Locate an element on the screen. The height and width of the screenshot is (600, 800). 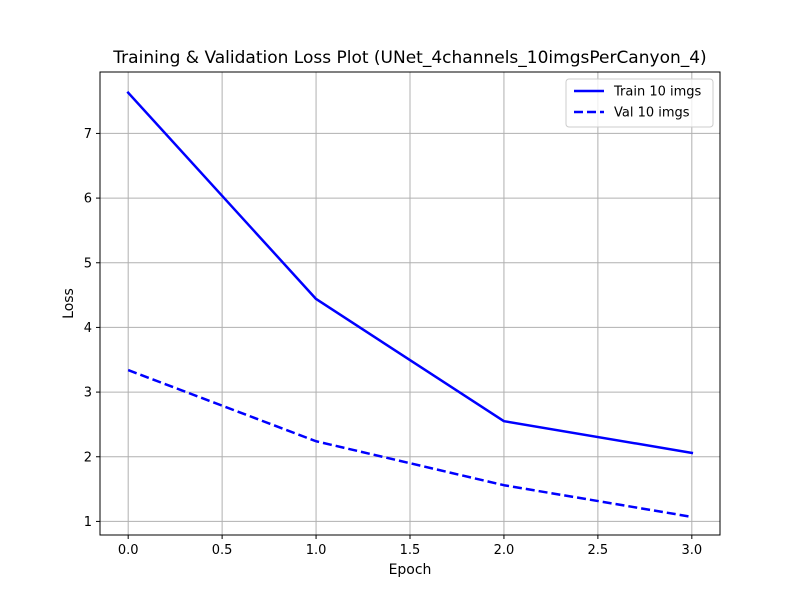
x-tick-label: 0.5 is located at coordinates (222, 550).